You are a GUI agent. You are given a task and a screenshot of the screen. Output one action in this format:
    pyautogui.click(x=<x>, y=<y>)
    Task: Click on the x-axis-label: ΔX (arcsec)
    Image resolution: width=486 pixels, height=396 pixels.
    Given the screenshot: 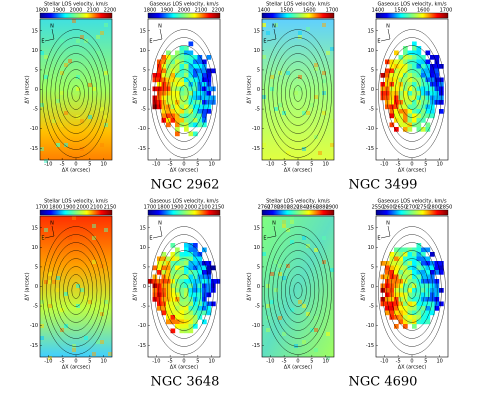 What is the action you would take?
    pyautogui.click(x=184, y=368)
    